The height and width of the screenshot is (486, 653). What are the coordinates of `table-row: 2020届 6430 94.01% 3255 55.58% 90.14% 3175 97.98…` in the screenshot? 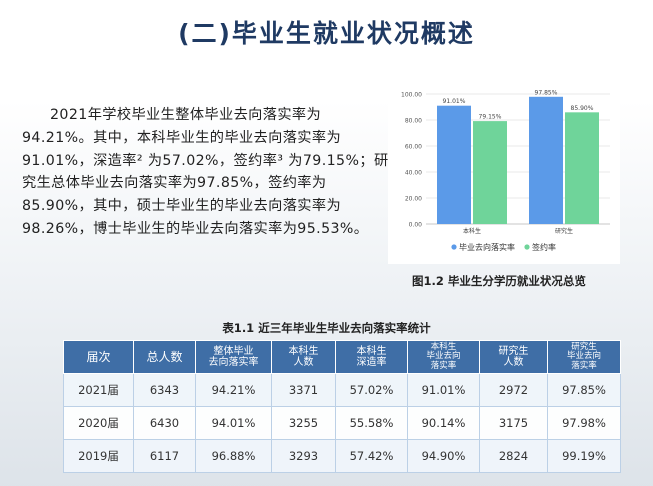 It's located at (342, 423).